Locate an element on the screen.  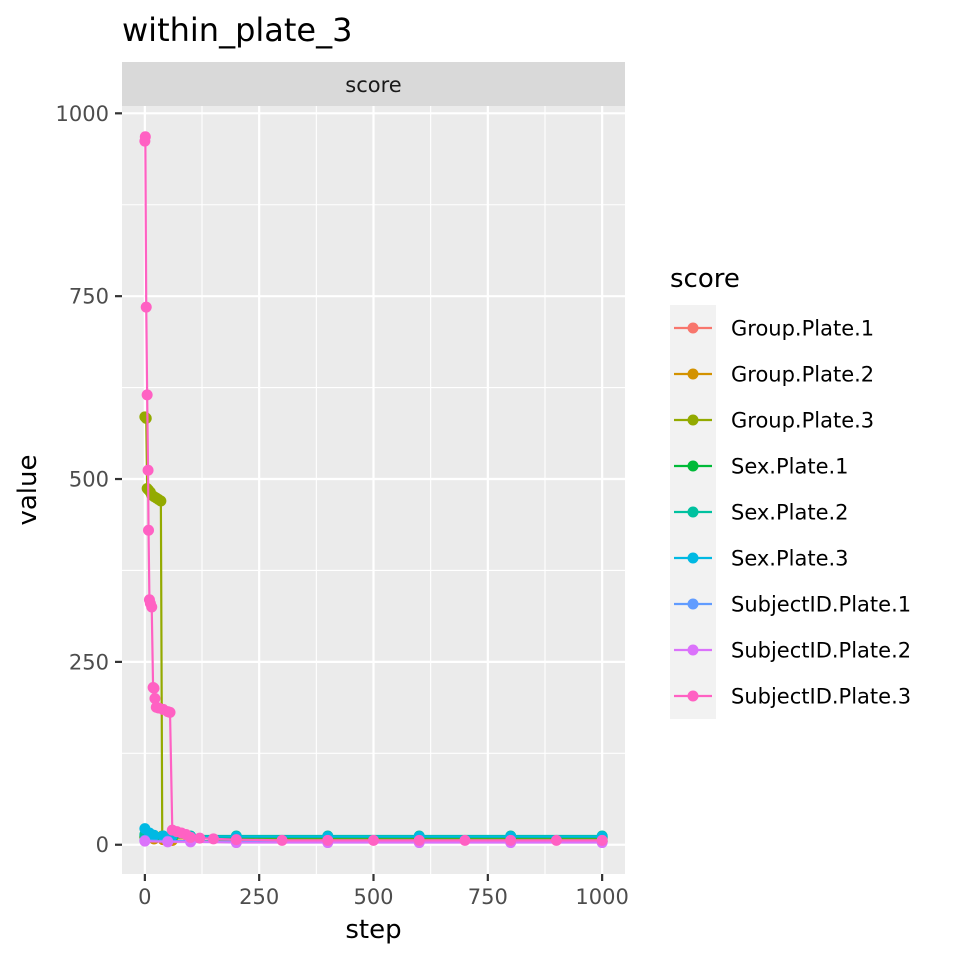
legend-label: SubjectID.Plate.2 is located at coordinates (821, 651).